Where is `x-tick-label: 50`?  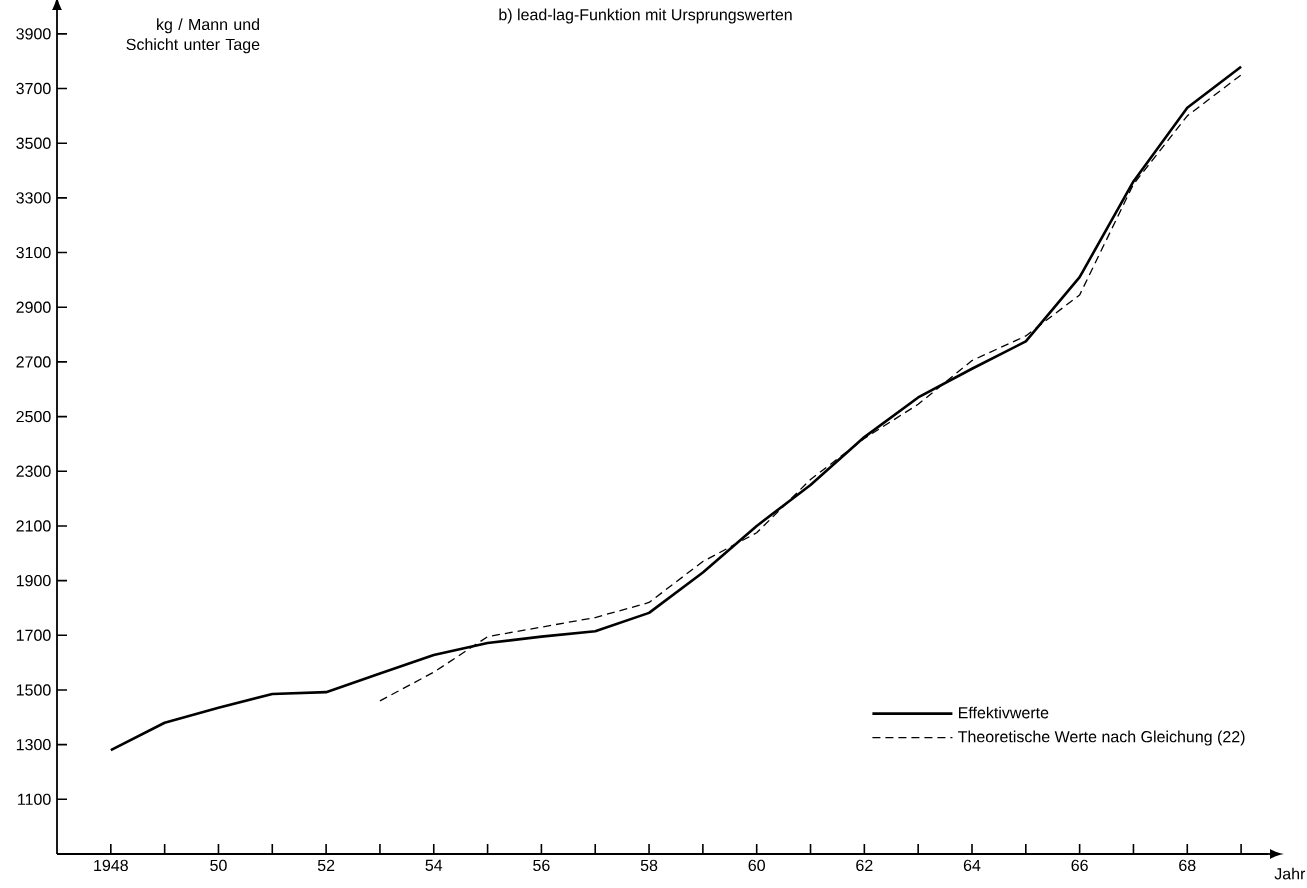
x-tick-label: 50 is located at coordinates (218, 865).